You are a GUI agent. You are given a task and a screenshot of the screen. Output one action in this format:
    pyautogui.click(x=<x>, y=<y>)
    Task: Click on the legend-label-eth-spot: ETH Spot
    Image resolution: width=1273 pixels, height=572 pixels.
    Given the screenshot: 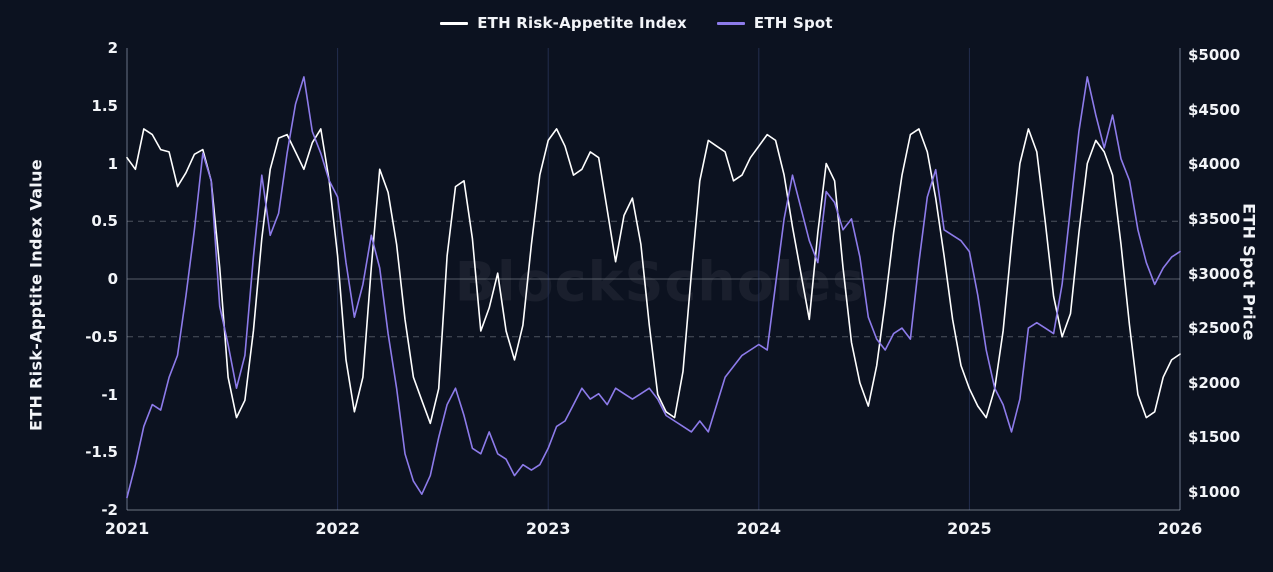 What is the action you would take?
    pyautogui.click(x=793, y=23)
    